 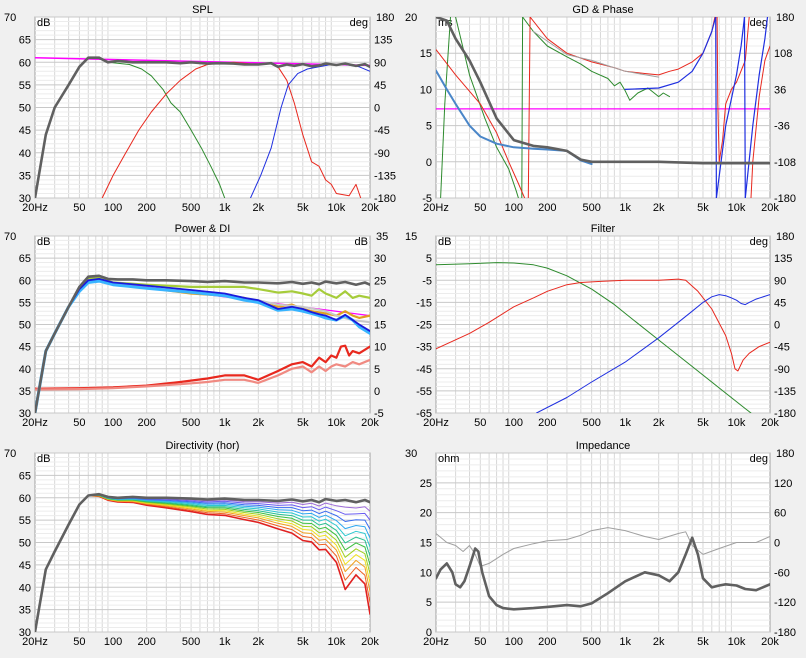 What do you see at coordinates (625, 642) in the screenshot?
I see `x-tick-label: 1k` at bounding box center [625, 642].